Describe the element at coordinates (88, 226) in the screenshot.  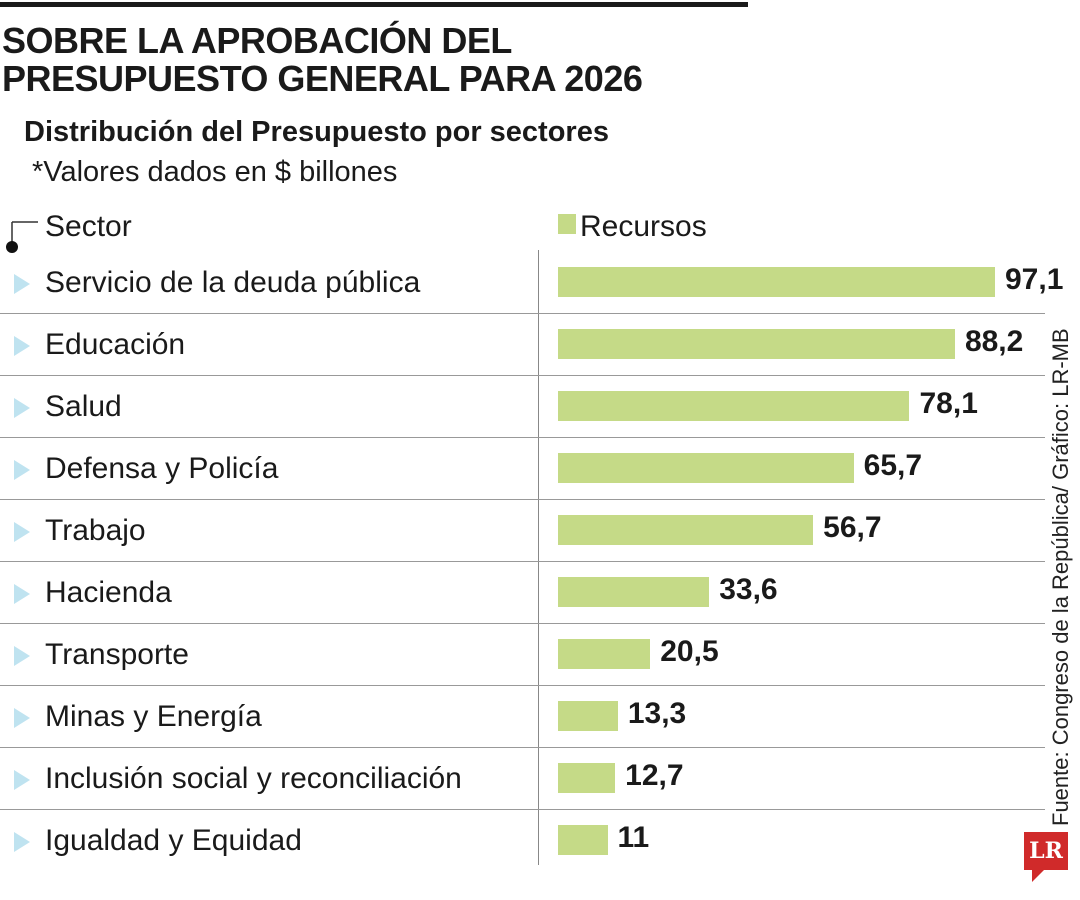
I see `sector-header: Sector` at that location.